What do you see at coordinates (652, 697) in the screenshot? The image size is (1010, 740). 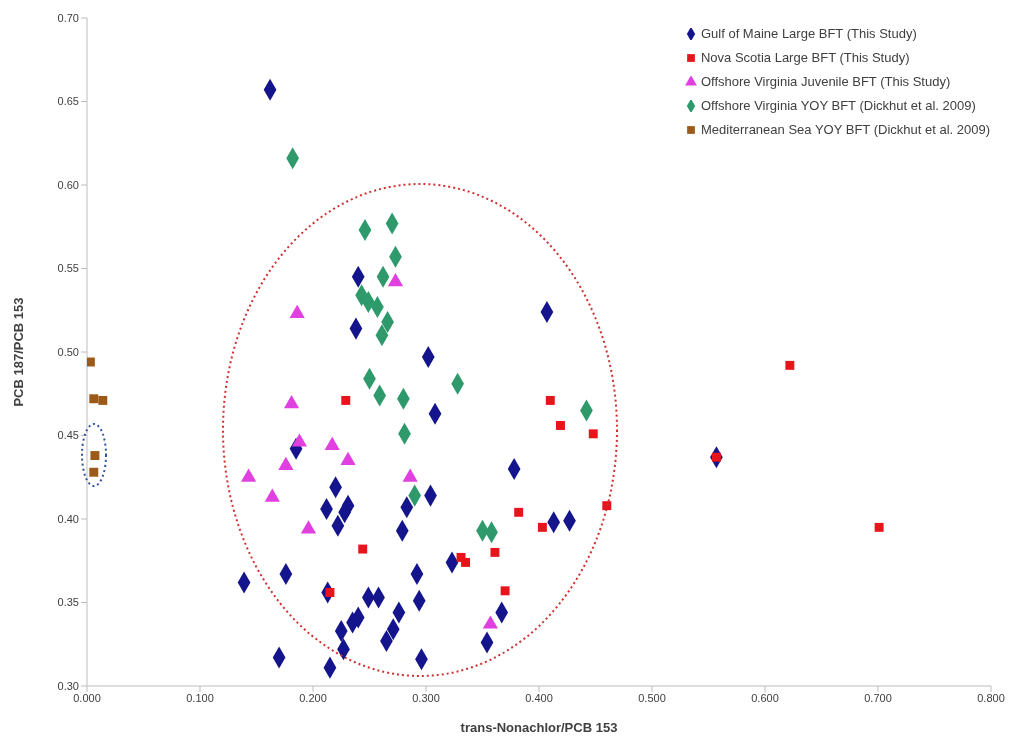 I see `x-tick-label: 0.500` at bounding box center [652, 697].